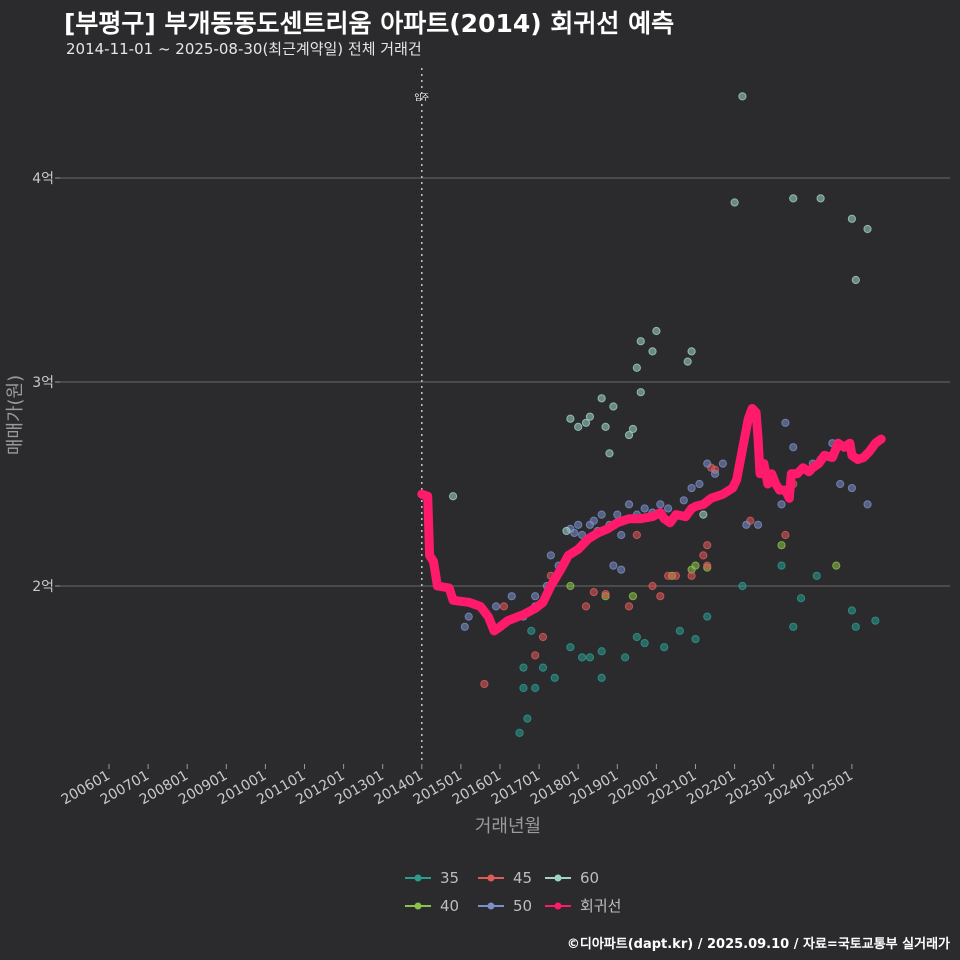  I want to click on chart-subtitle: 2014-11-01 ~ 2025-08-30(최근계약일) 전체 거래건, so click(244, 49).